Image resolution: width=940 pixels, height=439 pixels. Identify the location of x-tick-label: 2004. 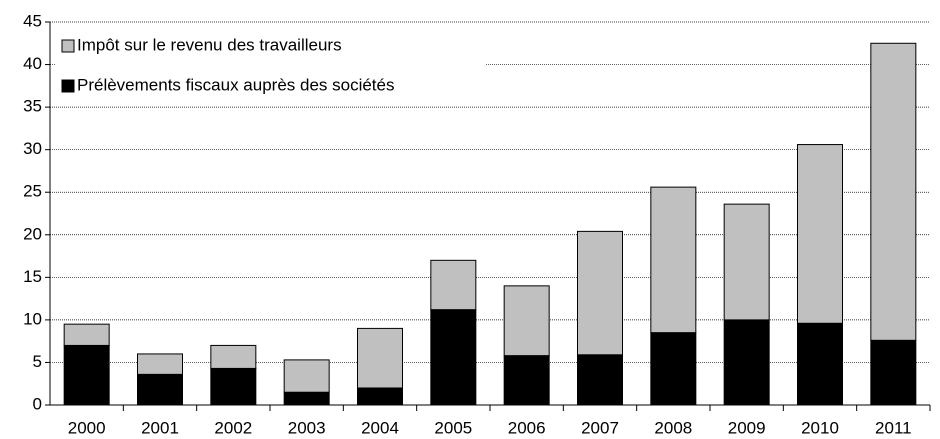
(380, 427).